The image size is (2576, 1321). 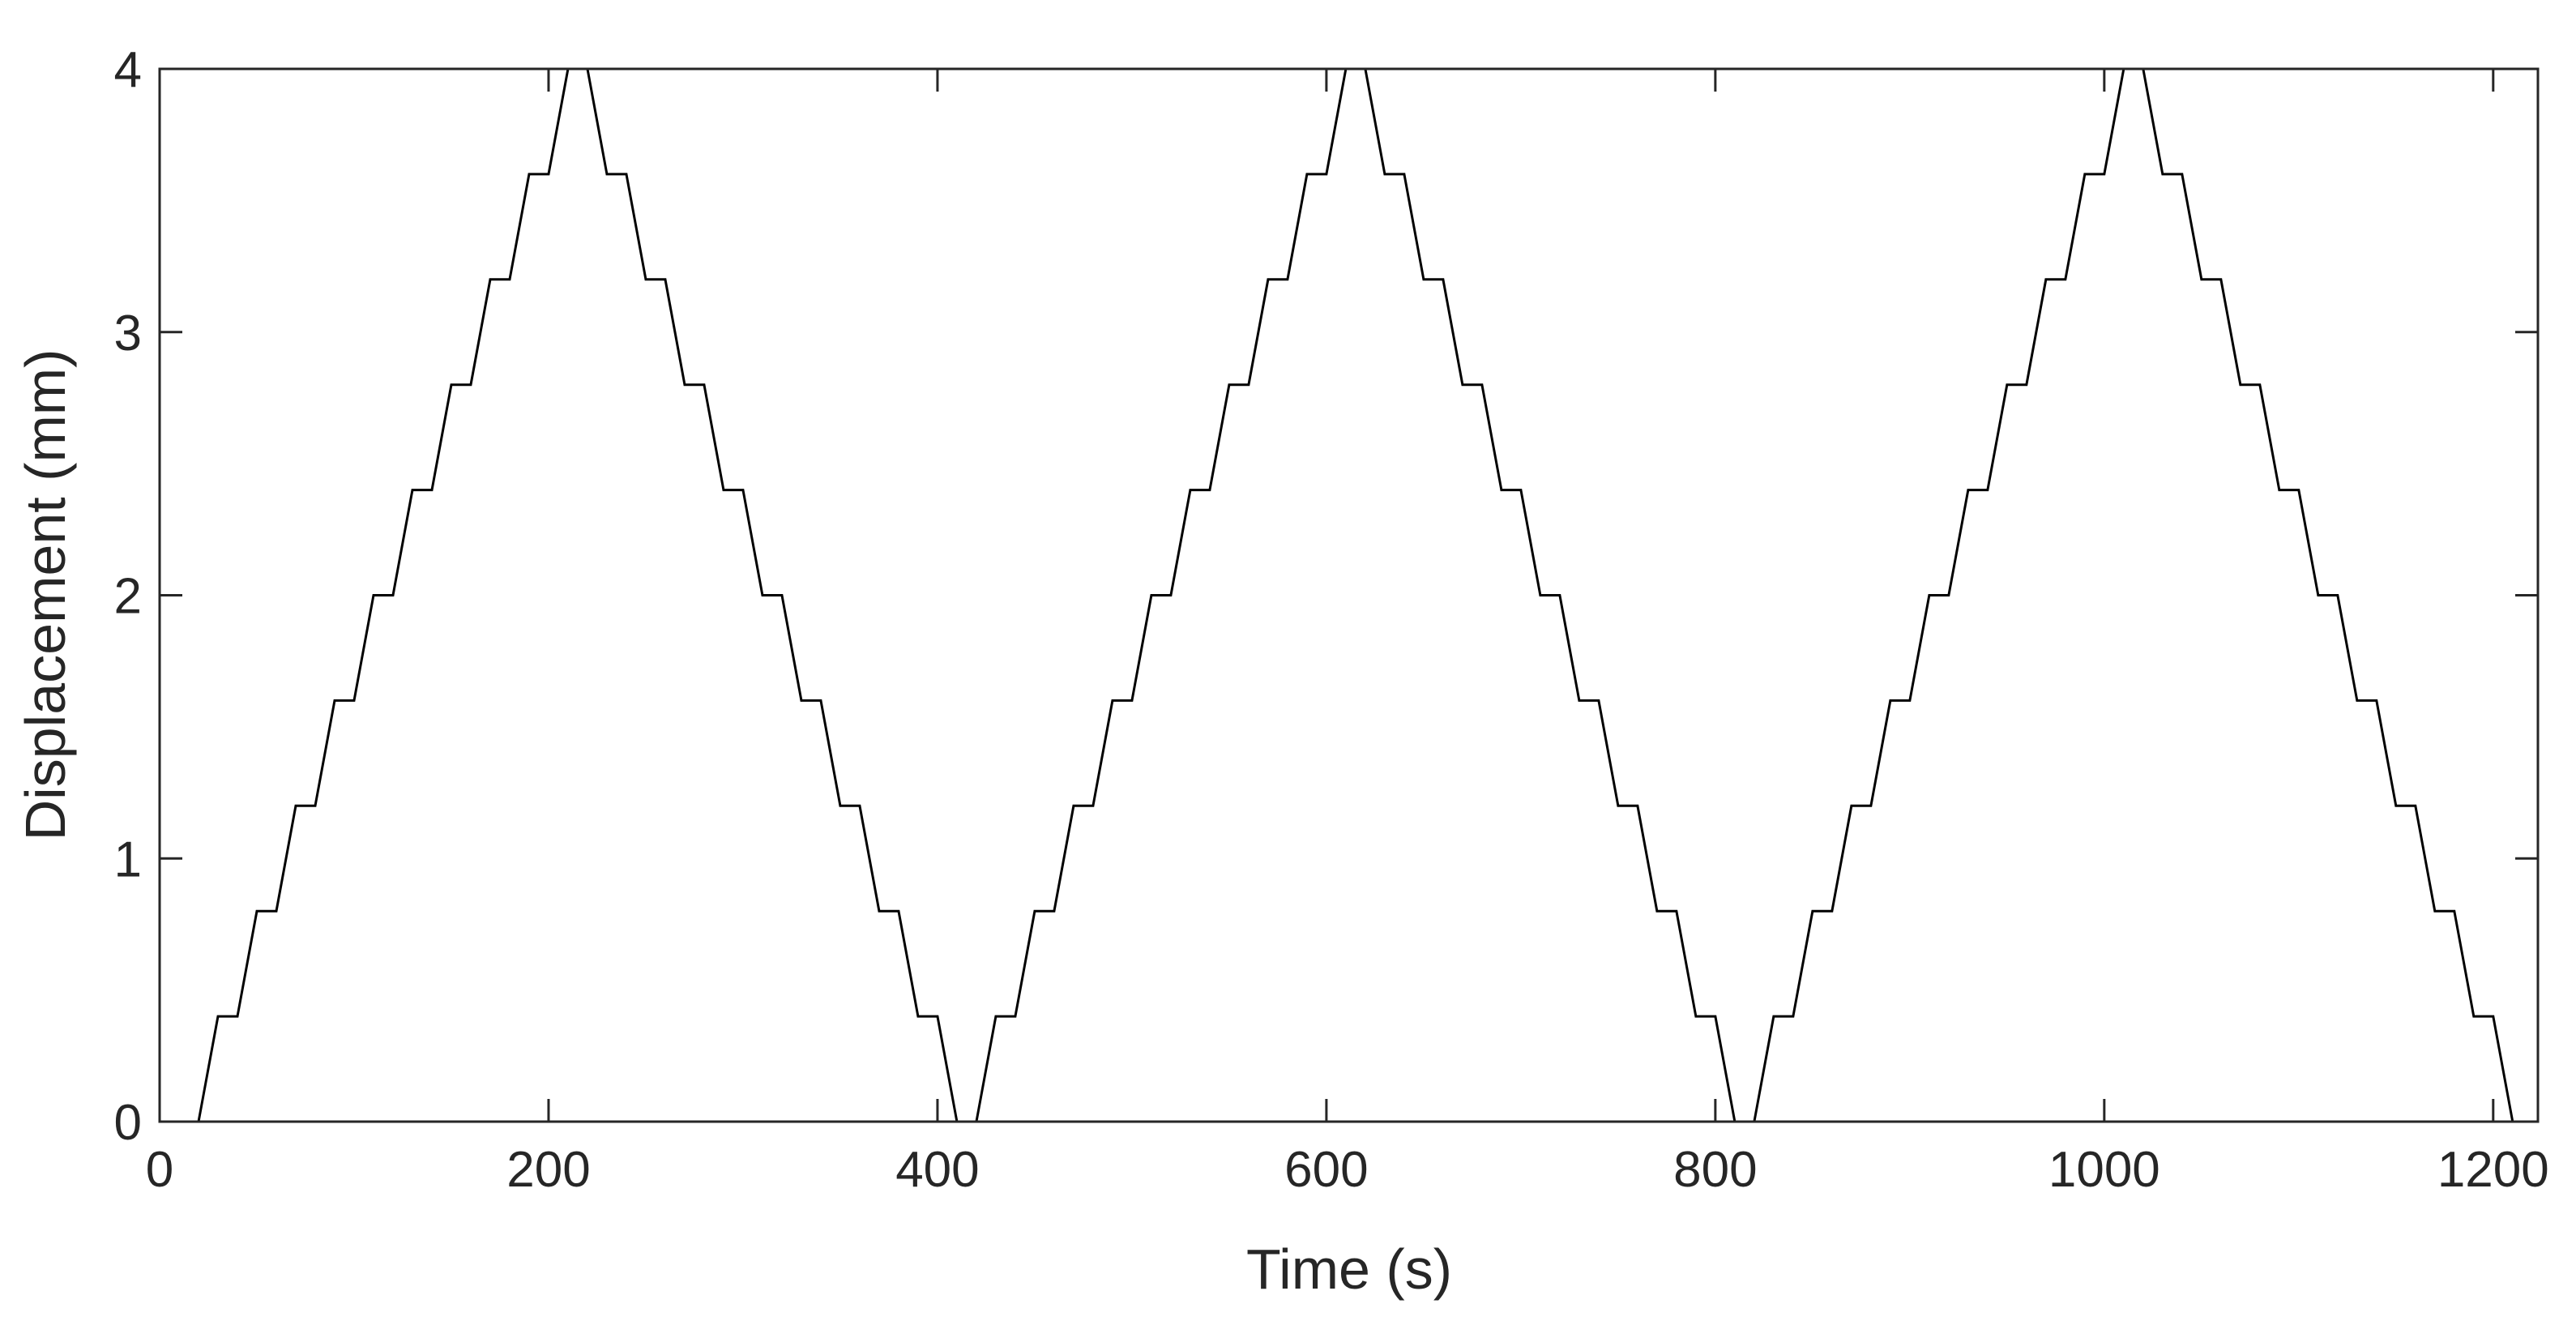 What do you see at coordinates (128, 859) in the screenshot?
I see `y-tick-label: 1` at bounding box center [128, 859].